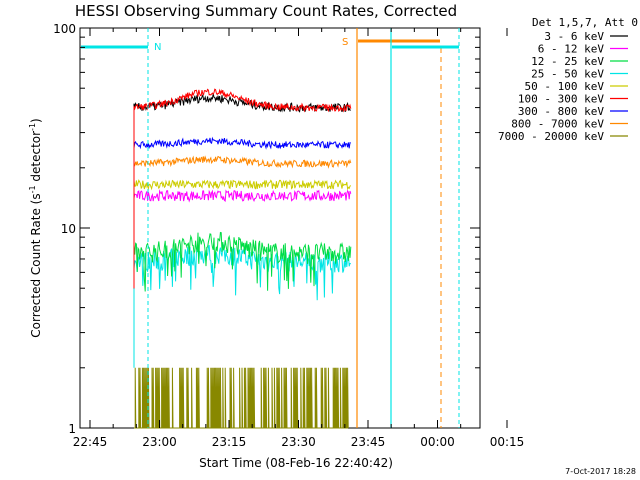  Describe the element at coordinates (567, 74) in the screenshot. I see `legend-label: 25 - 50 keV` at that location.